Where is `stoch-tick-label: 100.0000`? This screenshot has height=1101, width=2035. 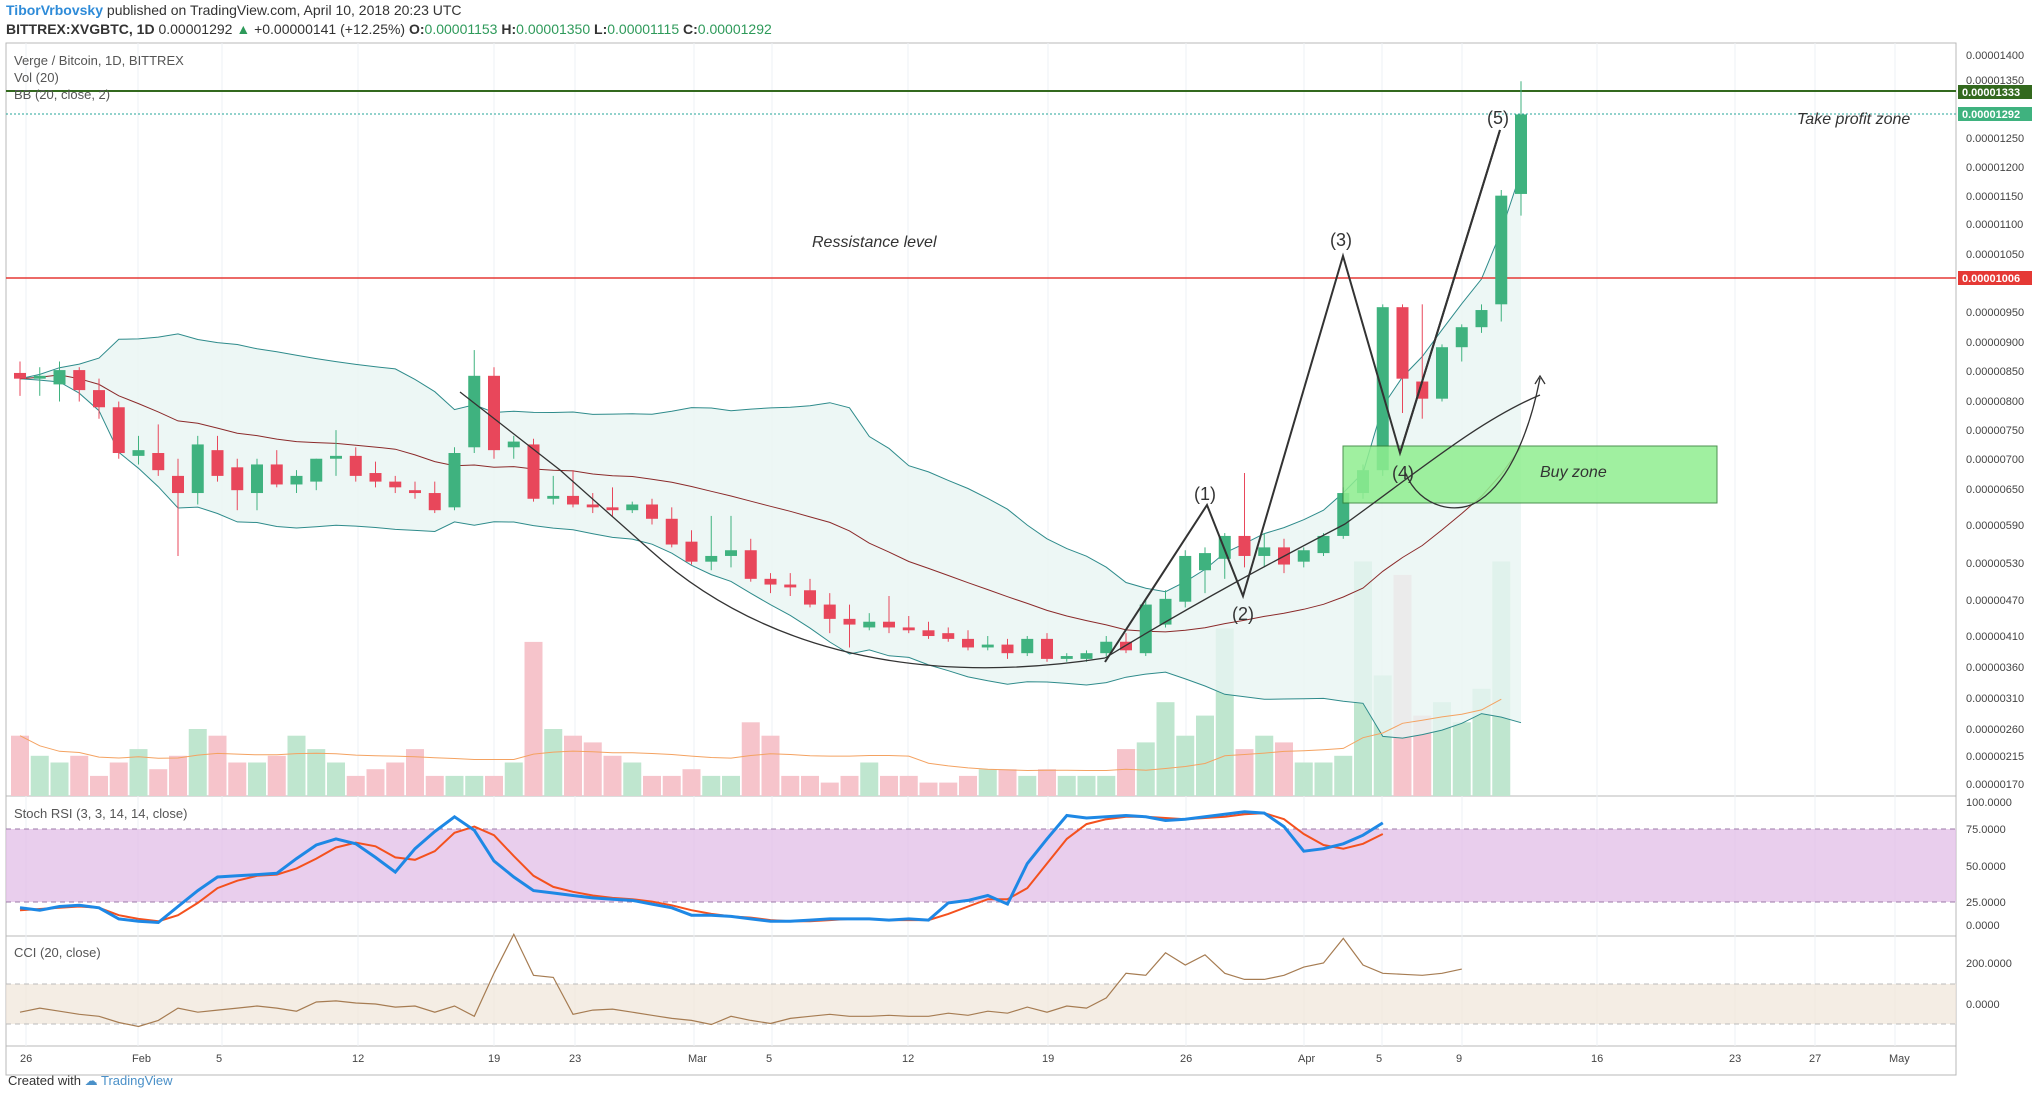
stoch-tick-label: 100.0000 is located at coordinates (1989, 803).